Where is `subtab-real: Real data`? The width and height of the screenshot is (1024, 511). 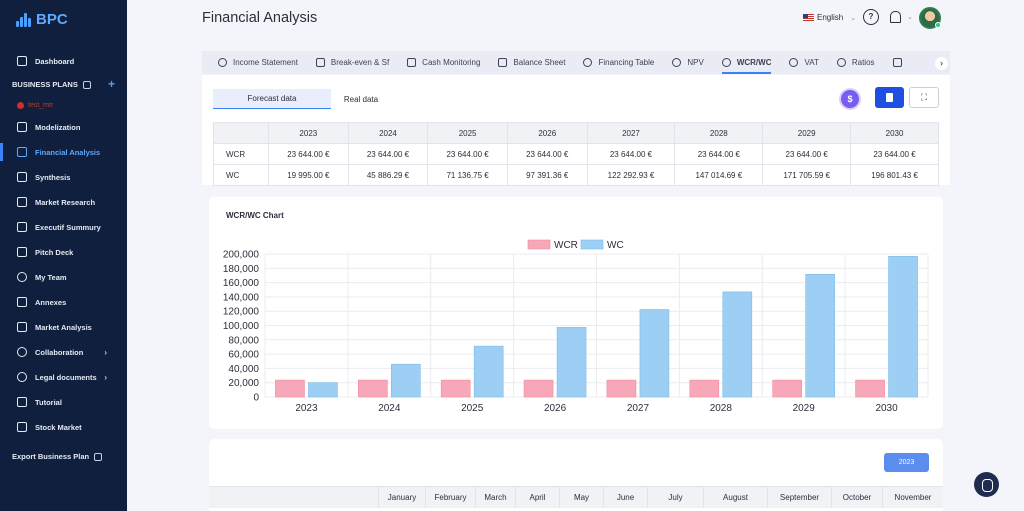
subtab-real: Real data is located at coordinates (361, 99).